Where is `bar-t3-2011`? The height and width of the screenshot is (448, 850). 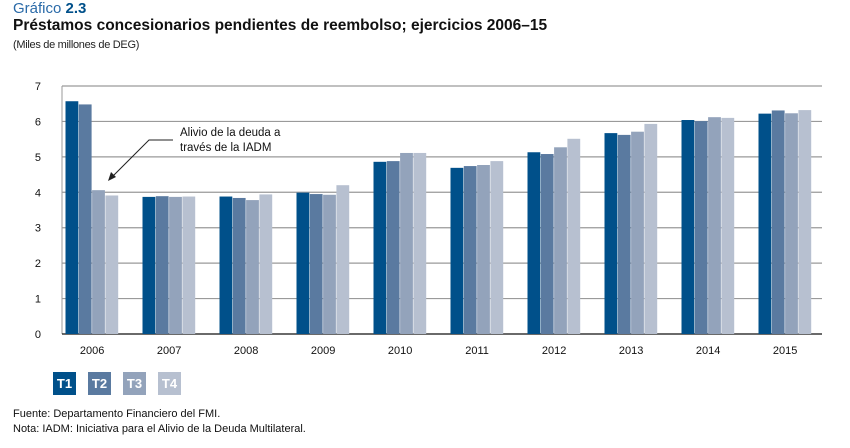
bar-t3-2011 is located at coordinates (483, 249).